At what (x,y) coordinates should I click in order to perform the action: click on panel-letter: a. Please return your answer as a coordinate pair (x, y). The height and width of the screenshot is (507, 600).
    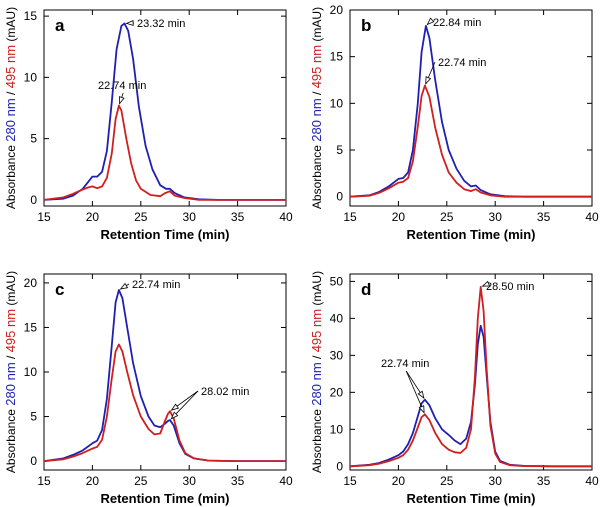
    Looking at the image, I should click on (60, 25).